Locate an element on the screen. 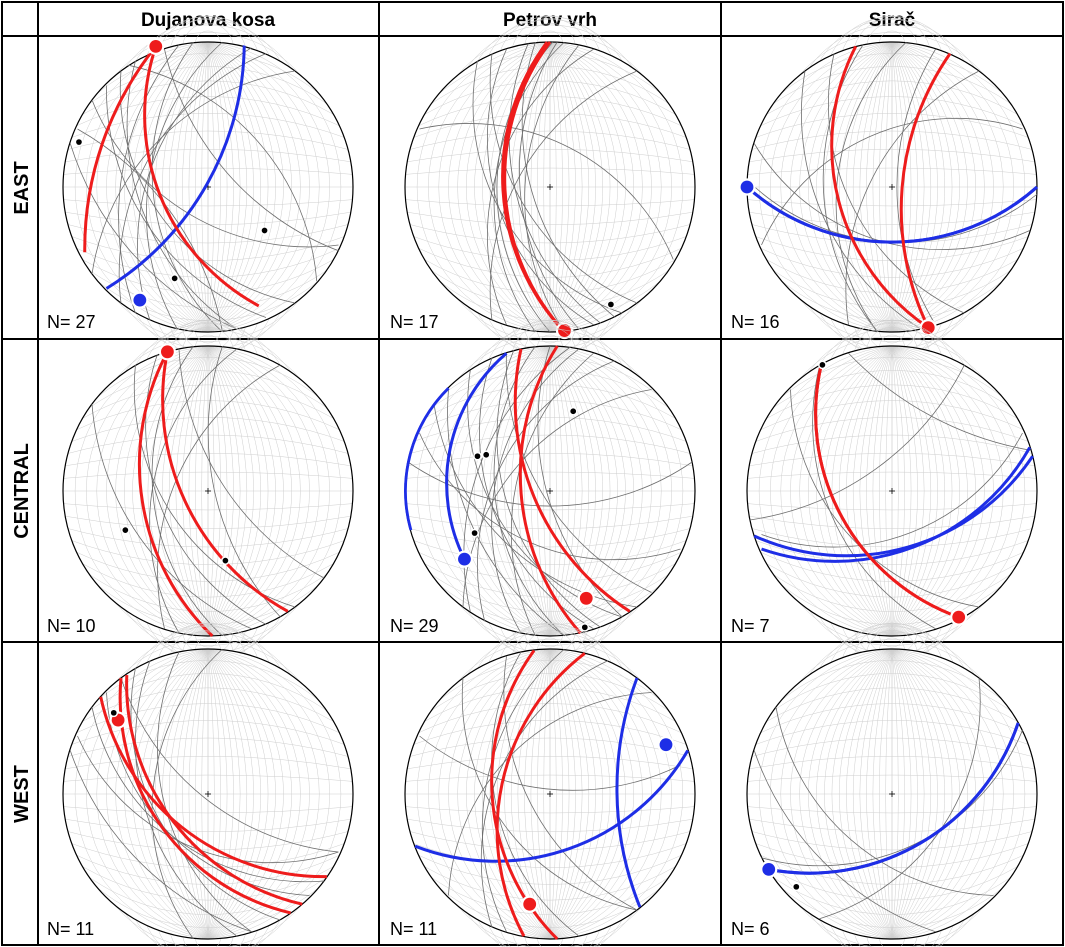  sample-count-label: N= 16 is located at coordinates (755, 322).